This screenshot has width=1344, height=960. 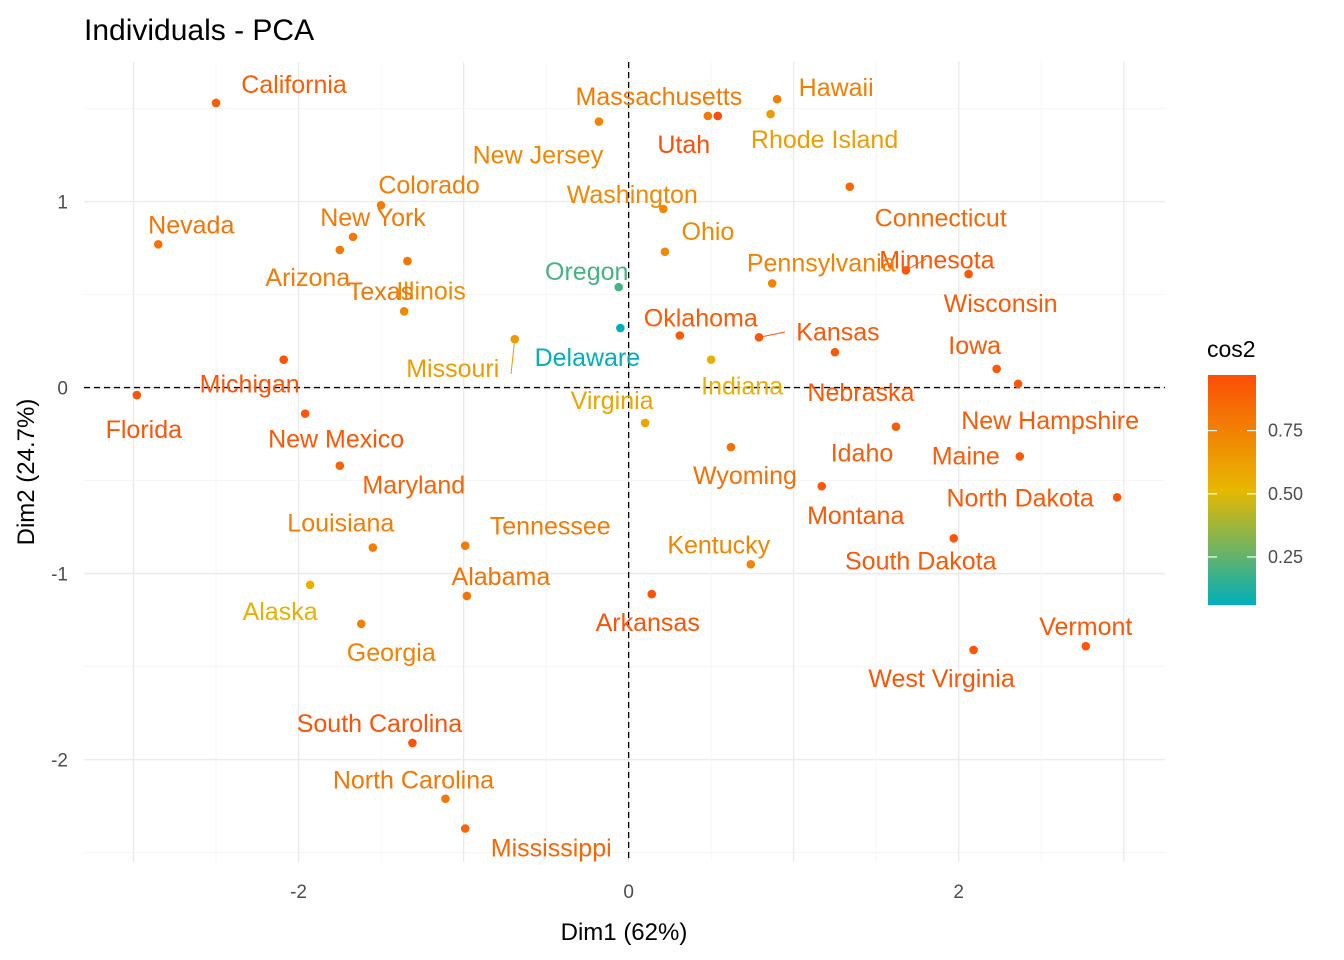 What do you see at coordinates (465, 546) in the screenshot?
I see `point-tennessee` at bounding box center [465, 546].